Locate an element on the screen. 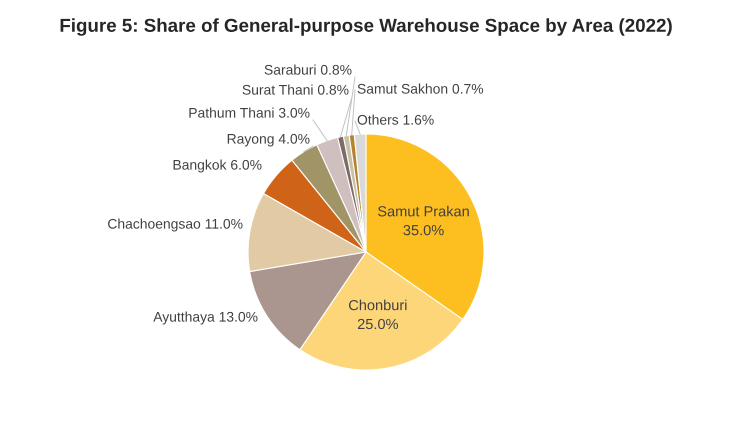  chart-title: Figure 5: Share of General-purpose Warehouse Space by Area (2022) is located at coordinates (366, 27).